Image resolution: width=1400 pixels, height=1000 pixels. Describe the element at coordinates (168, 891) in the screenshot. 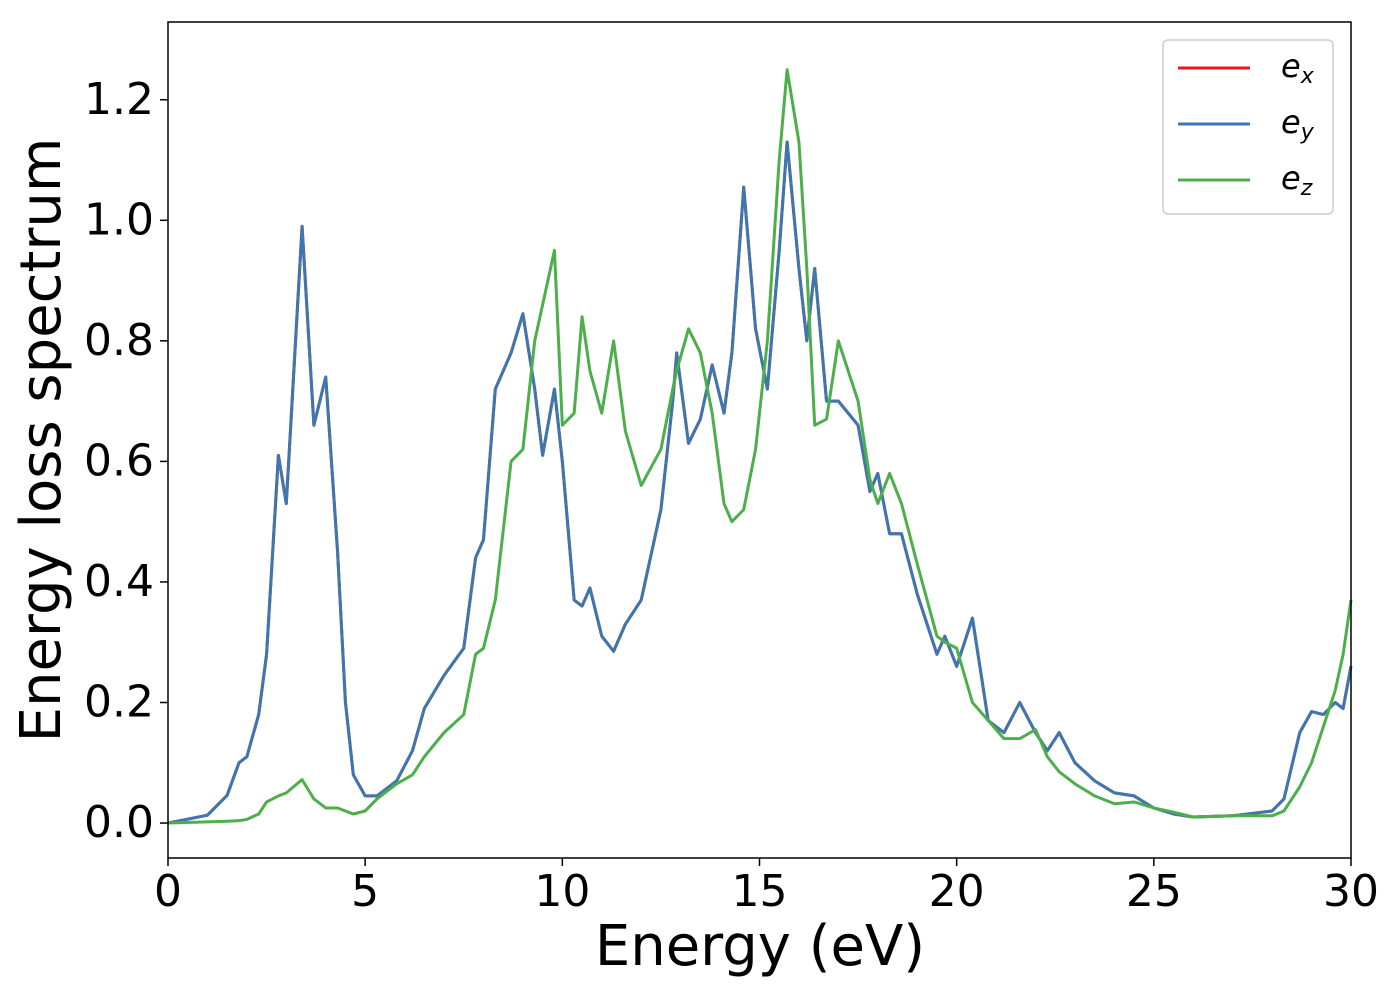

I see `x-tick-label: 0` at that location.